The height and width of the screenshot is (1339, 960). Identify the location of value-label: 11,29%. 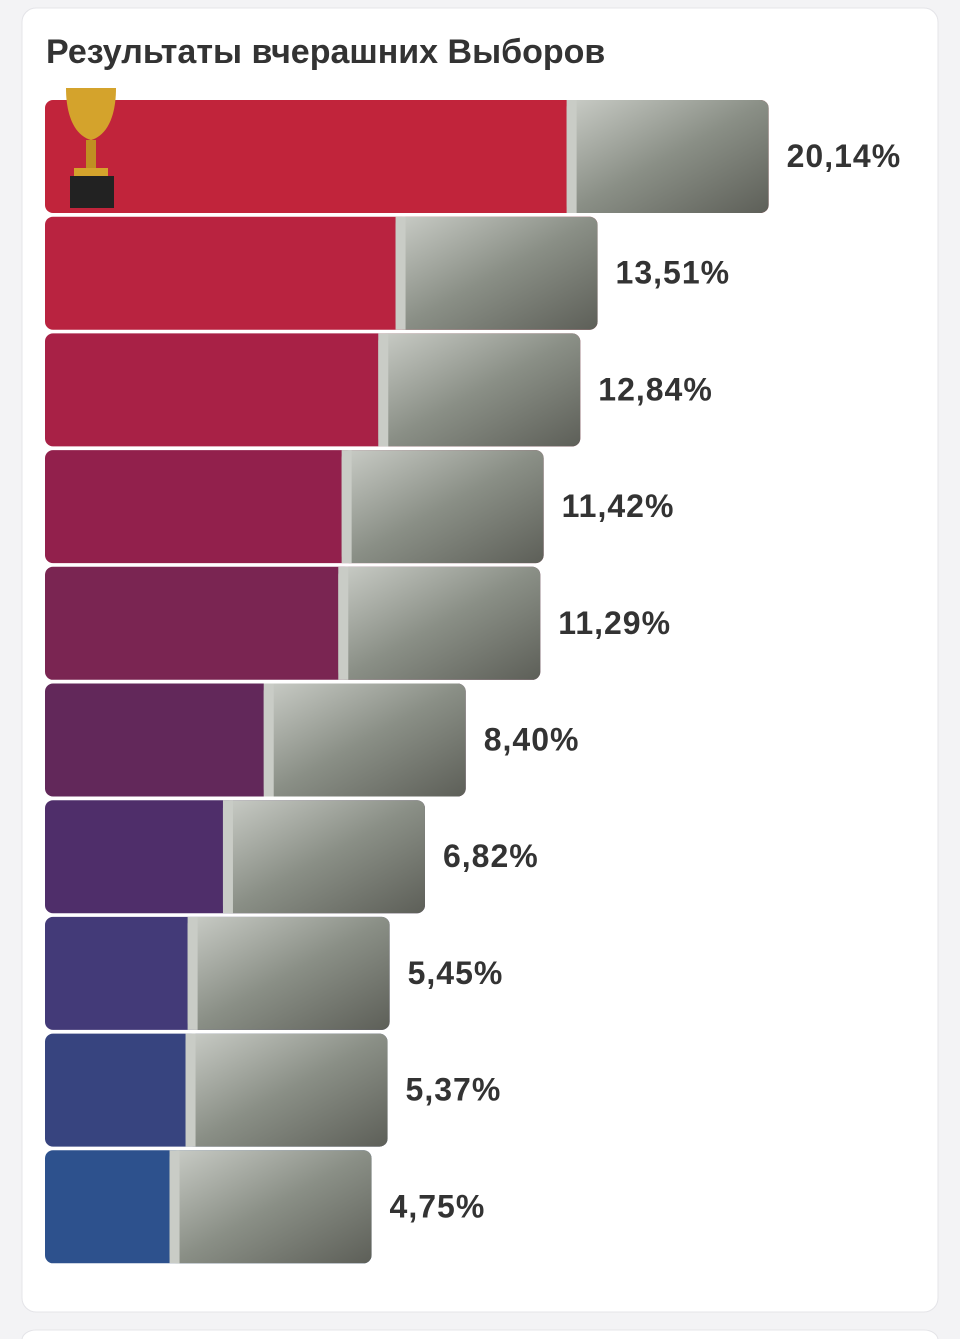
(614, 623).